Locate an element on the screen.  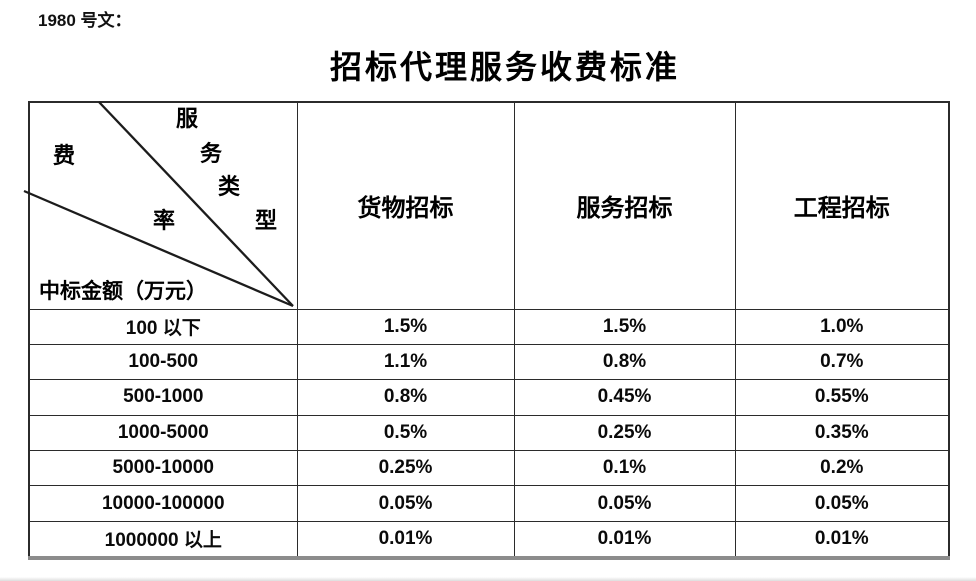
page-bottom-edge is located at coordinates (488, 579).